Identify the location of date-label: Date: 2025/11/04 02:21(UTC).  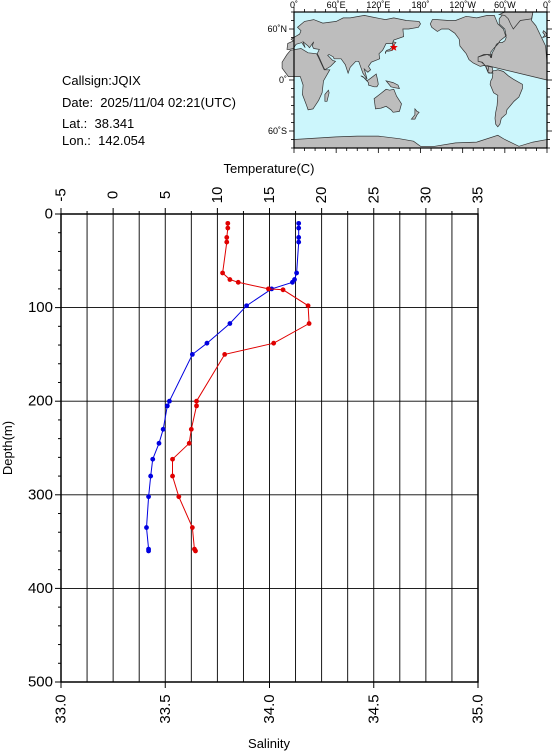
(149, 102).